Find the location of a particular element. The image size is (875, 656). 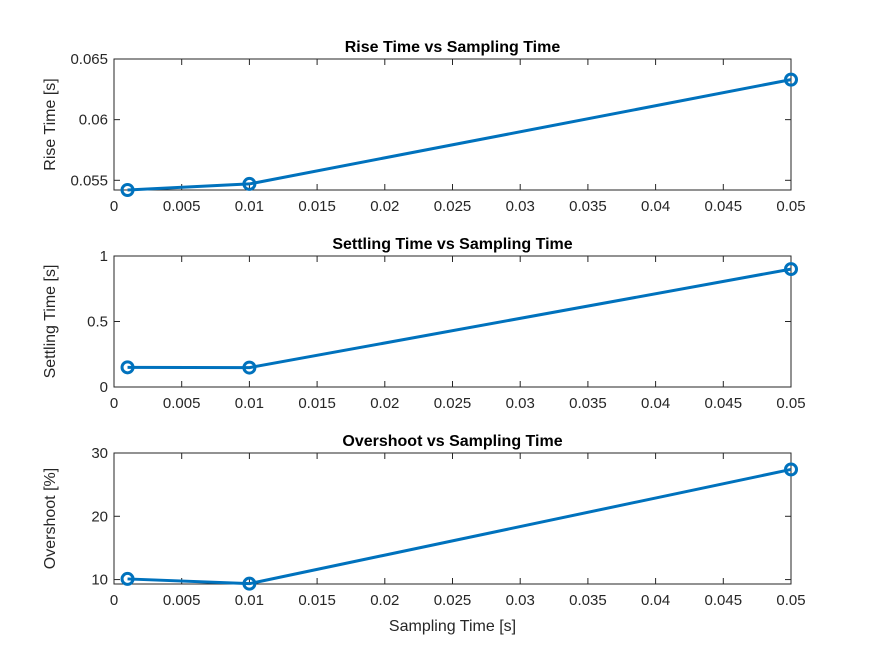

y-tick-label: 0.055 is located at coordinates (89, 180).